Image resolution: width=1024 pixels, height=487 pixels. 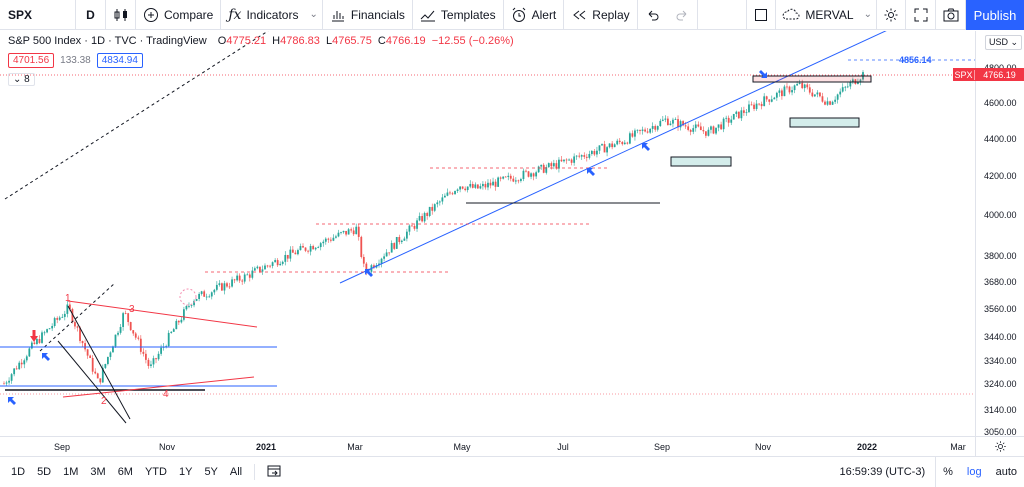 What do you see at coordinates (185, 472) in the screenshot?
I see `range-1y: 1Y` at bounding box center [185, 472].